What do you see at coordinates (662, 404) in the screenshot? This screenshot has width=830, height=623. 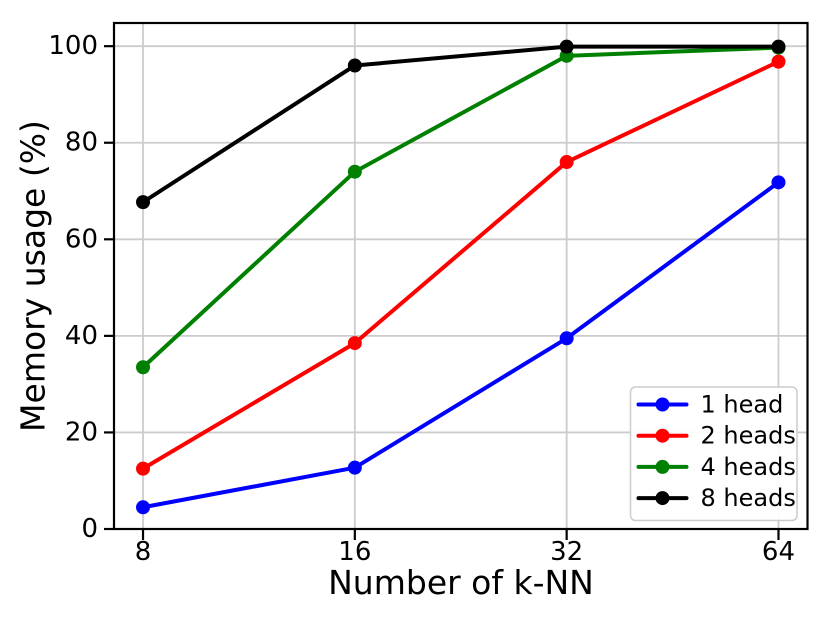 I see `legend-sample-marker-1-head` at bounding box center [662, 404].